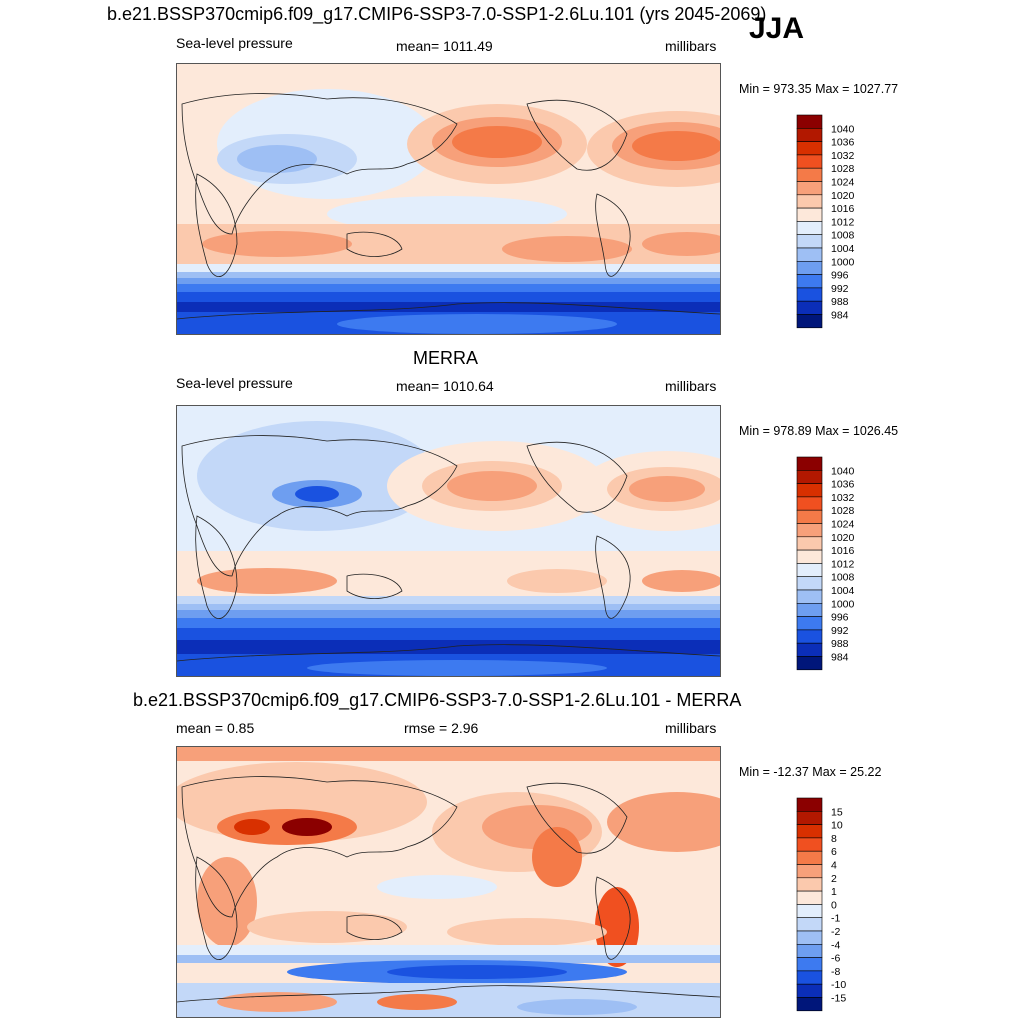 Image resolution: width=1024 pixels, height=1024 pixels. What do you see at coordinates (319, 847) in the screenshot?
I see `panel3-coast-eurasia` at bounding box center [319, 847].